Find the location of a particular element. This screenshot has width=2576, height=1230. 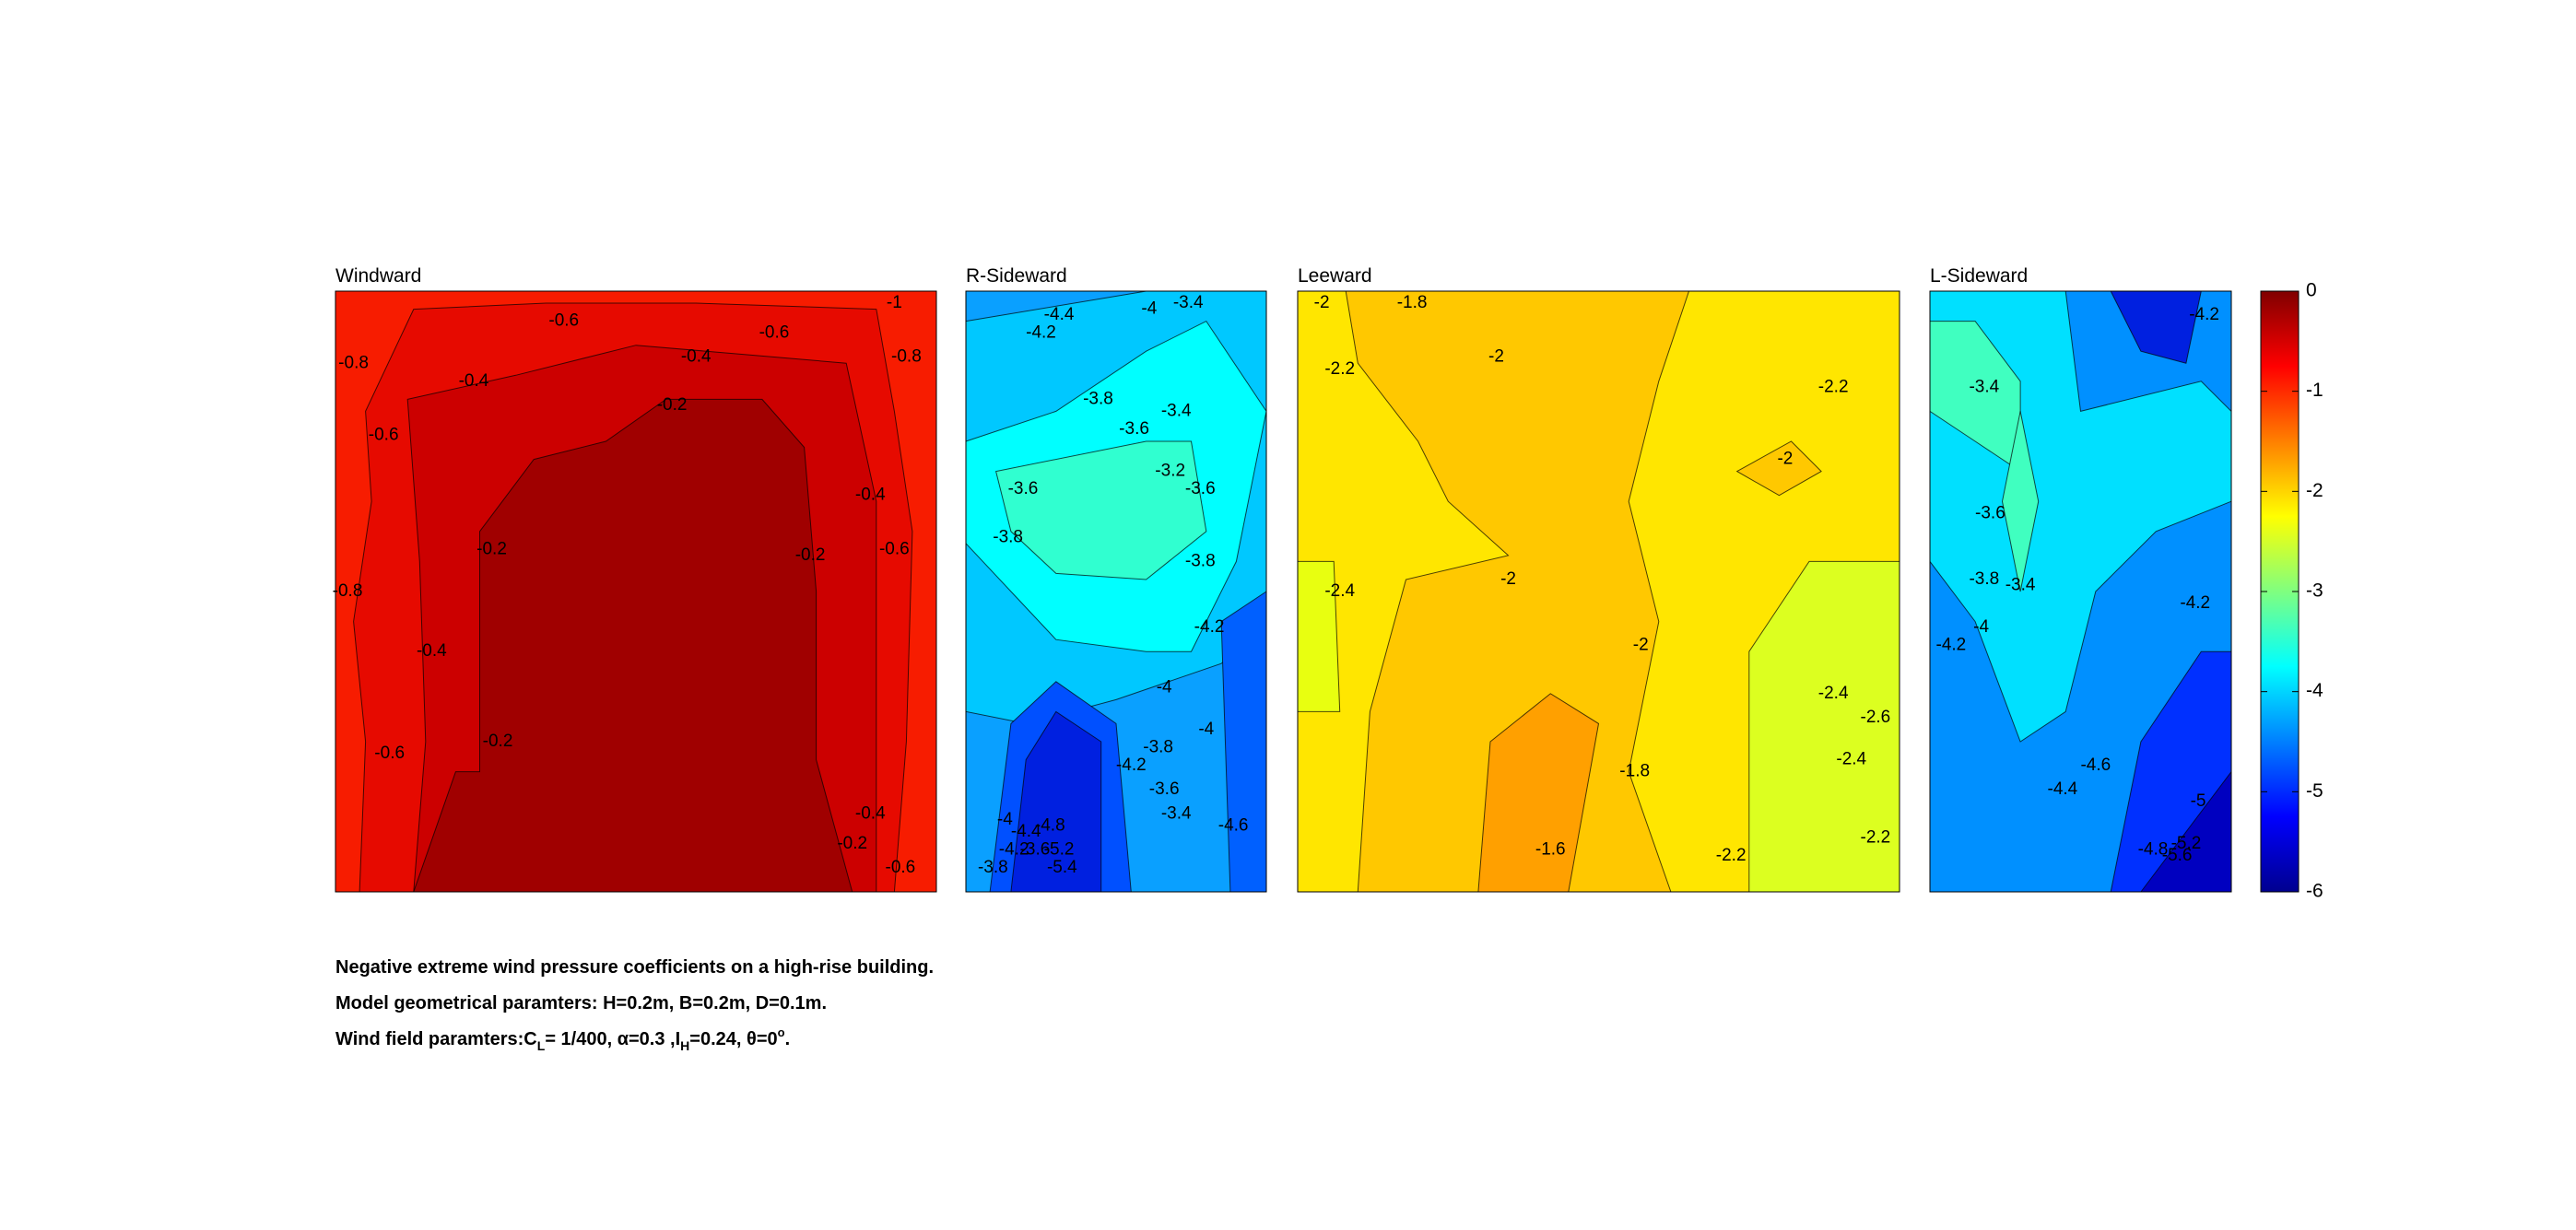

colorbar-tick-label: -6 is located at coordinates (2314, 891).